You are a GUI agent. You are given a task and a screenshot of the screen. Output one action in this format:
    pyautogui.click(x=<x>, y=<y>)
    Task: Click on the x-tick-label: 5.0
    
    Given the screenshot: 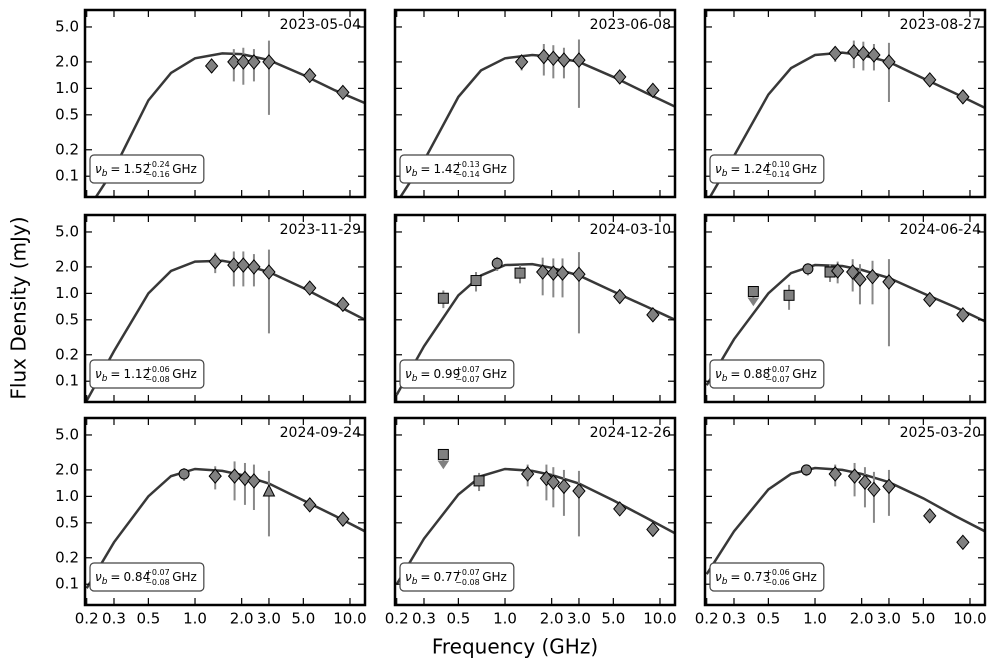 What is the action you would take?
    pyautogui.click(x=613, y=619)
    